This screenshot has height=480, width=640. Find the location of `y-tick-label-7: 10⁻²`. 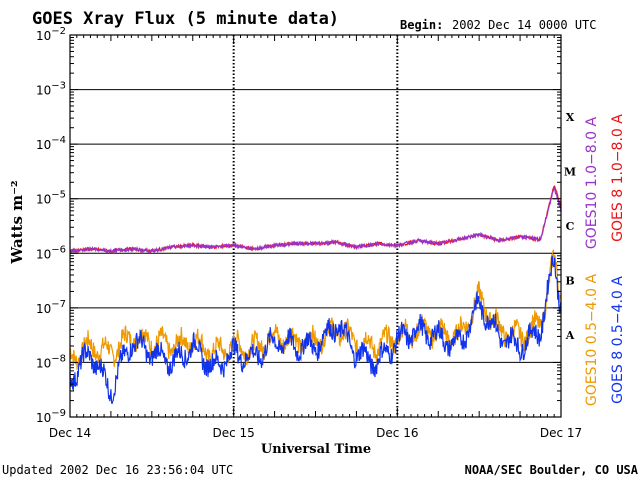

y-tick-label-7: 10⁻² is located at coordinates (51, 34).